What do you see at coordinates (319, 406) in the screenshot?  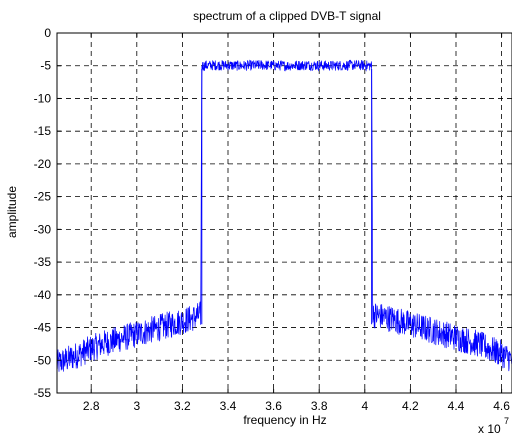 I see `x-tick-label: 3.8` at bounding box center [319, 406].